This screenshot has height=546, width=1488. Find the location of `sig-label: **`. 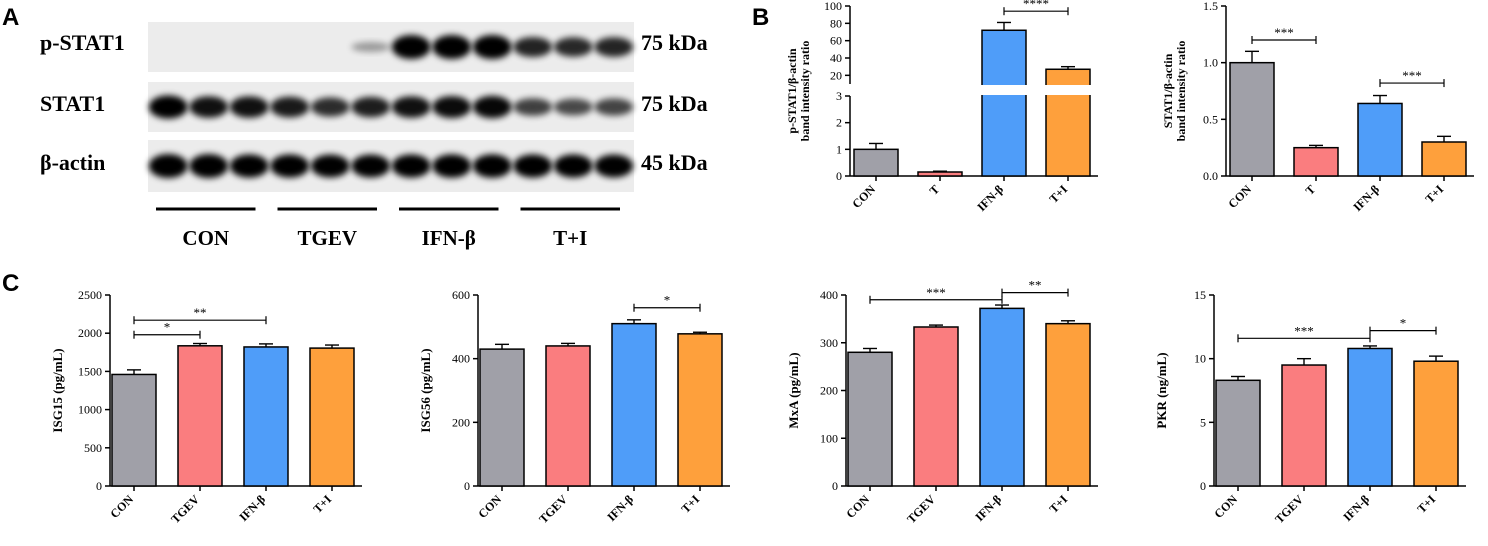

sig-label: ** is located at coordinates (1035, 286).